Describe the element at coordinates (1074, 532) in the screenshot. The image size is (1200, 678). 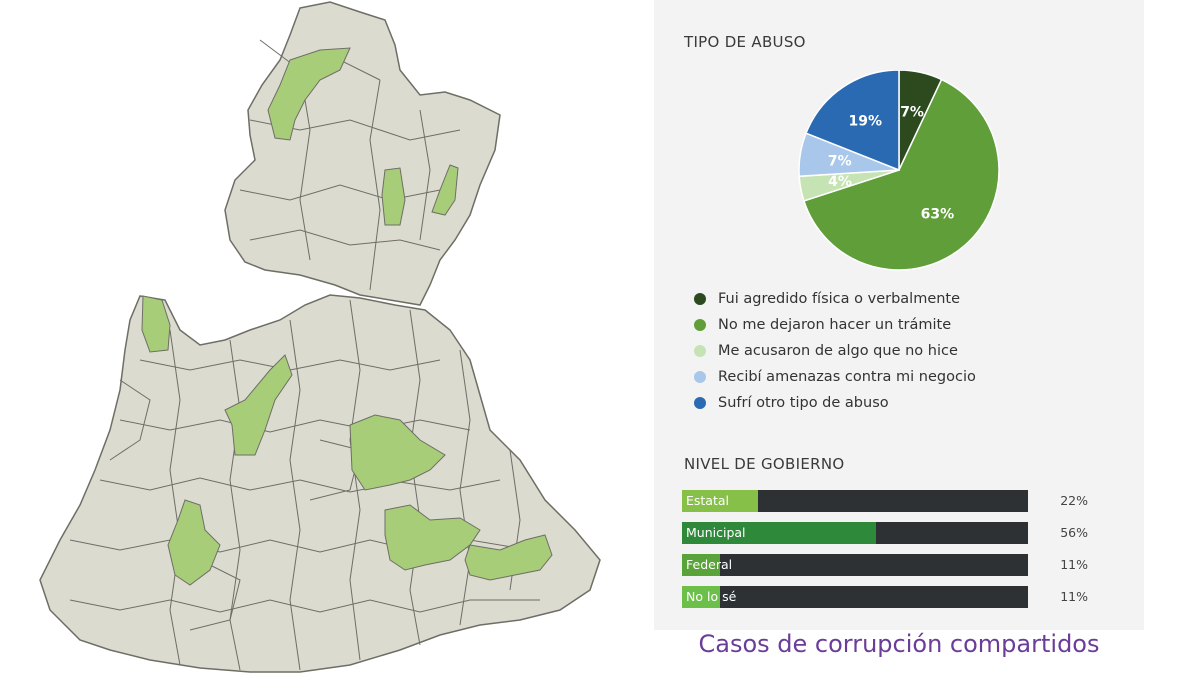
I see `bar-value-label-1: 56%` at that location.